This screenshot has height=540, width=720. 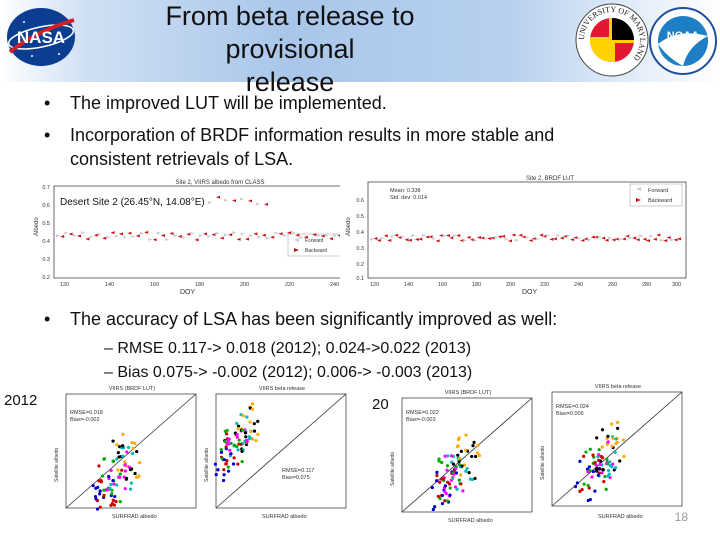 What do you see at coordinates (109, 285) in the screenshot?
I see `x-tick: 140` at bounding box center [109, 285].